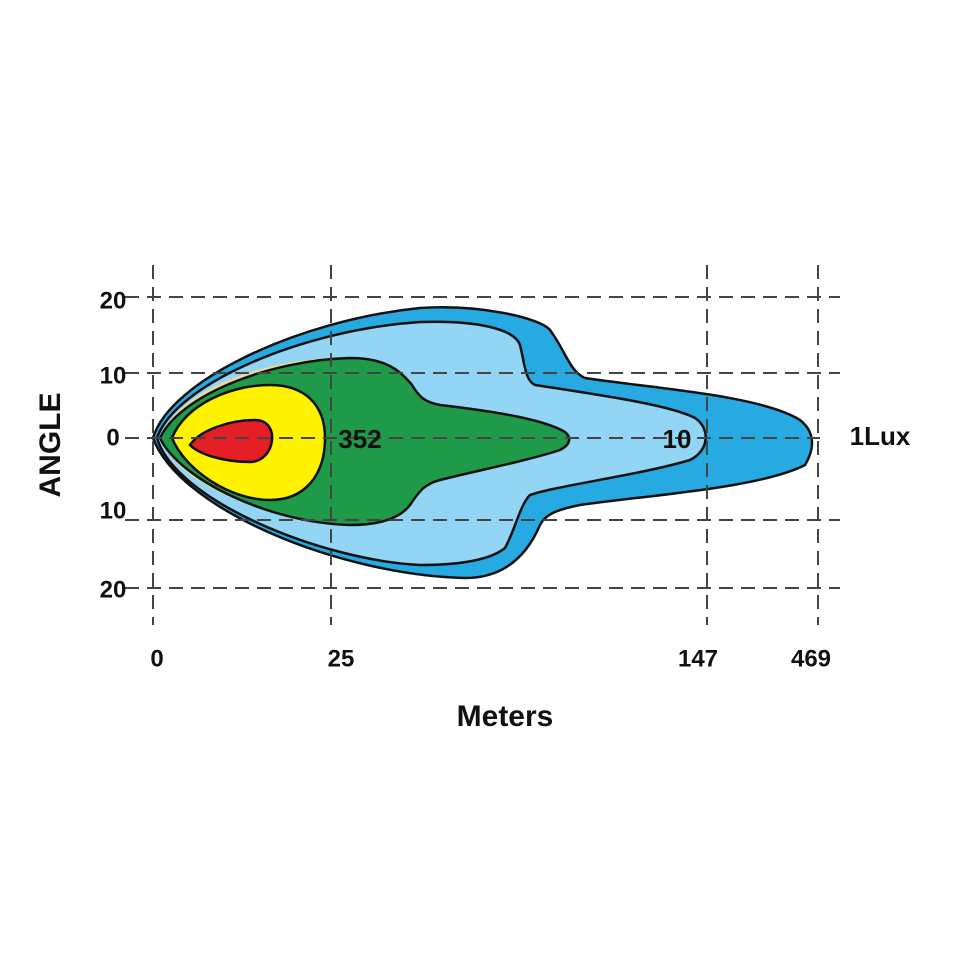 The width and height of the screenshot is (960, 965). What do you see at coordinates (811, 658) in the screenshot?
I see `x-label: 469` at bounding box center [811, 658].